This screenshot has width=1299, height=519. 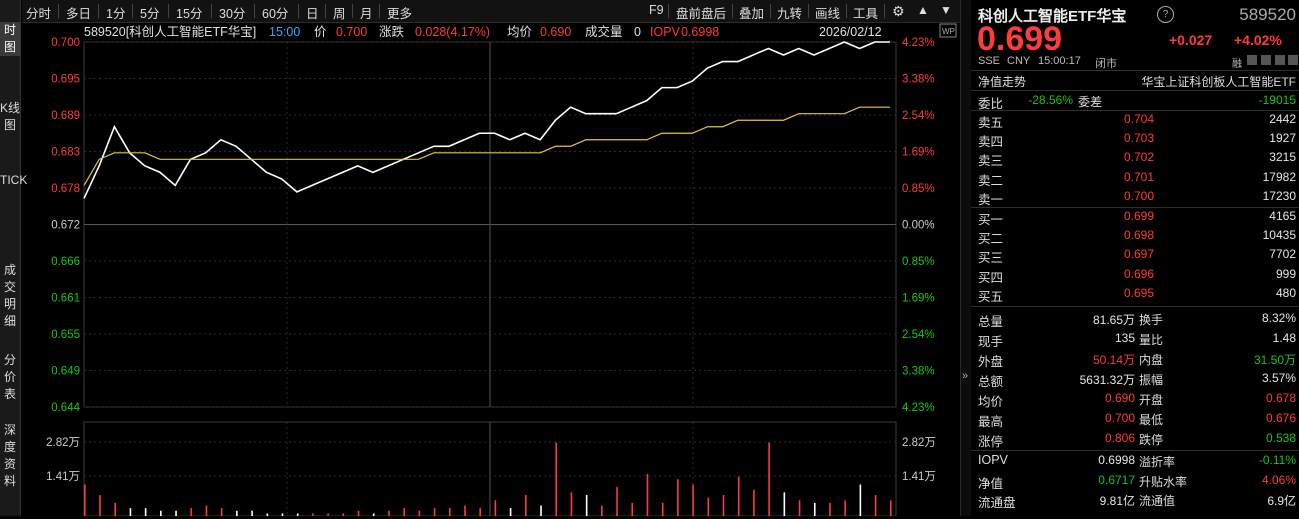 I want to click on bid-row: 买四 0.696 999, so click(x=1135, y=276).